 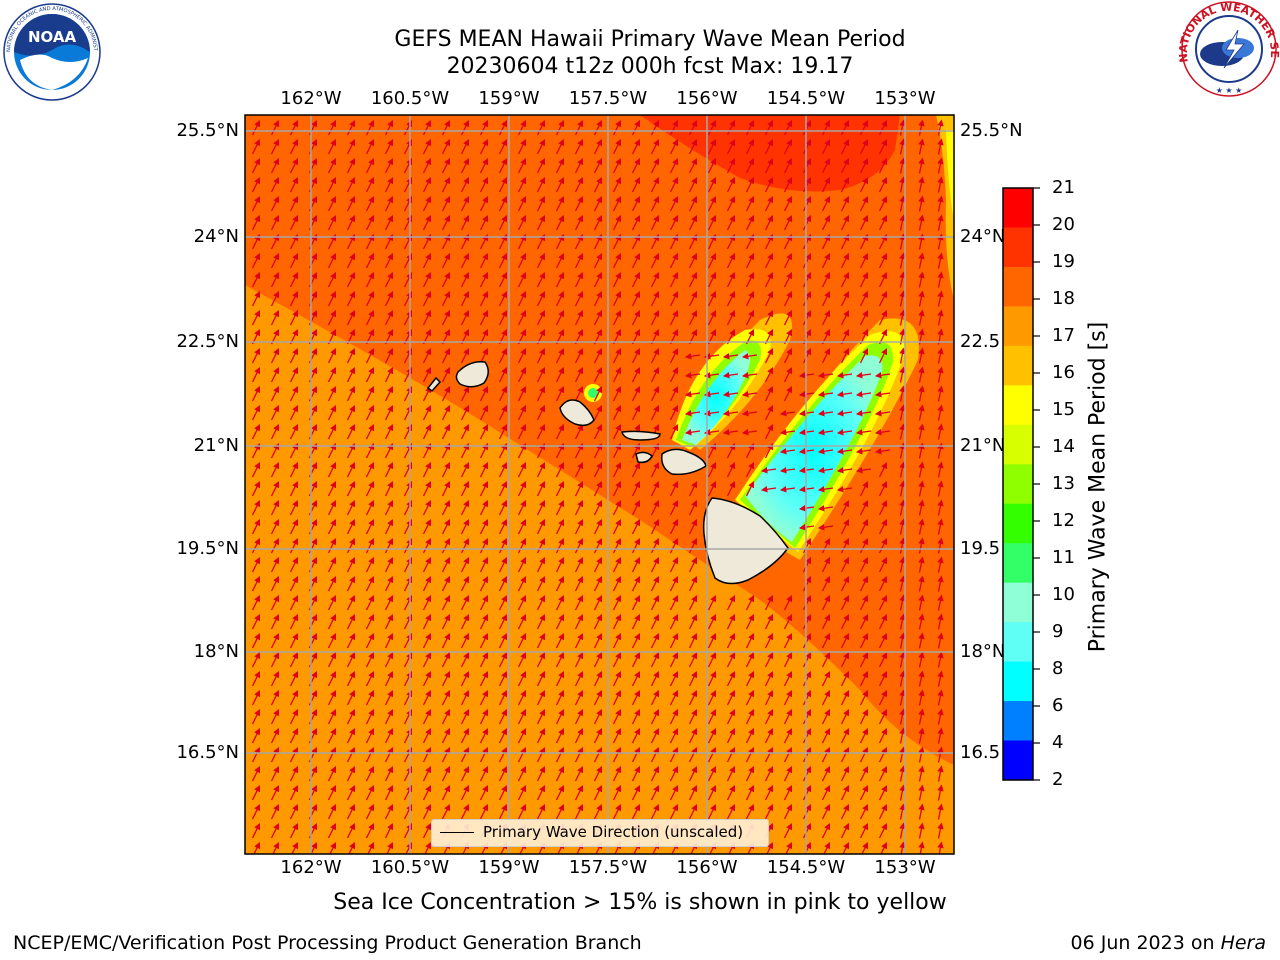 I want to click on colorbar-tick-label: 2, so click(x=1058, y=779).